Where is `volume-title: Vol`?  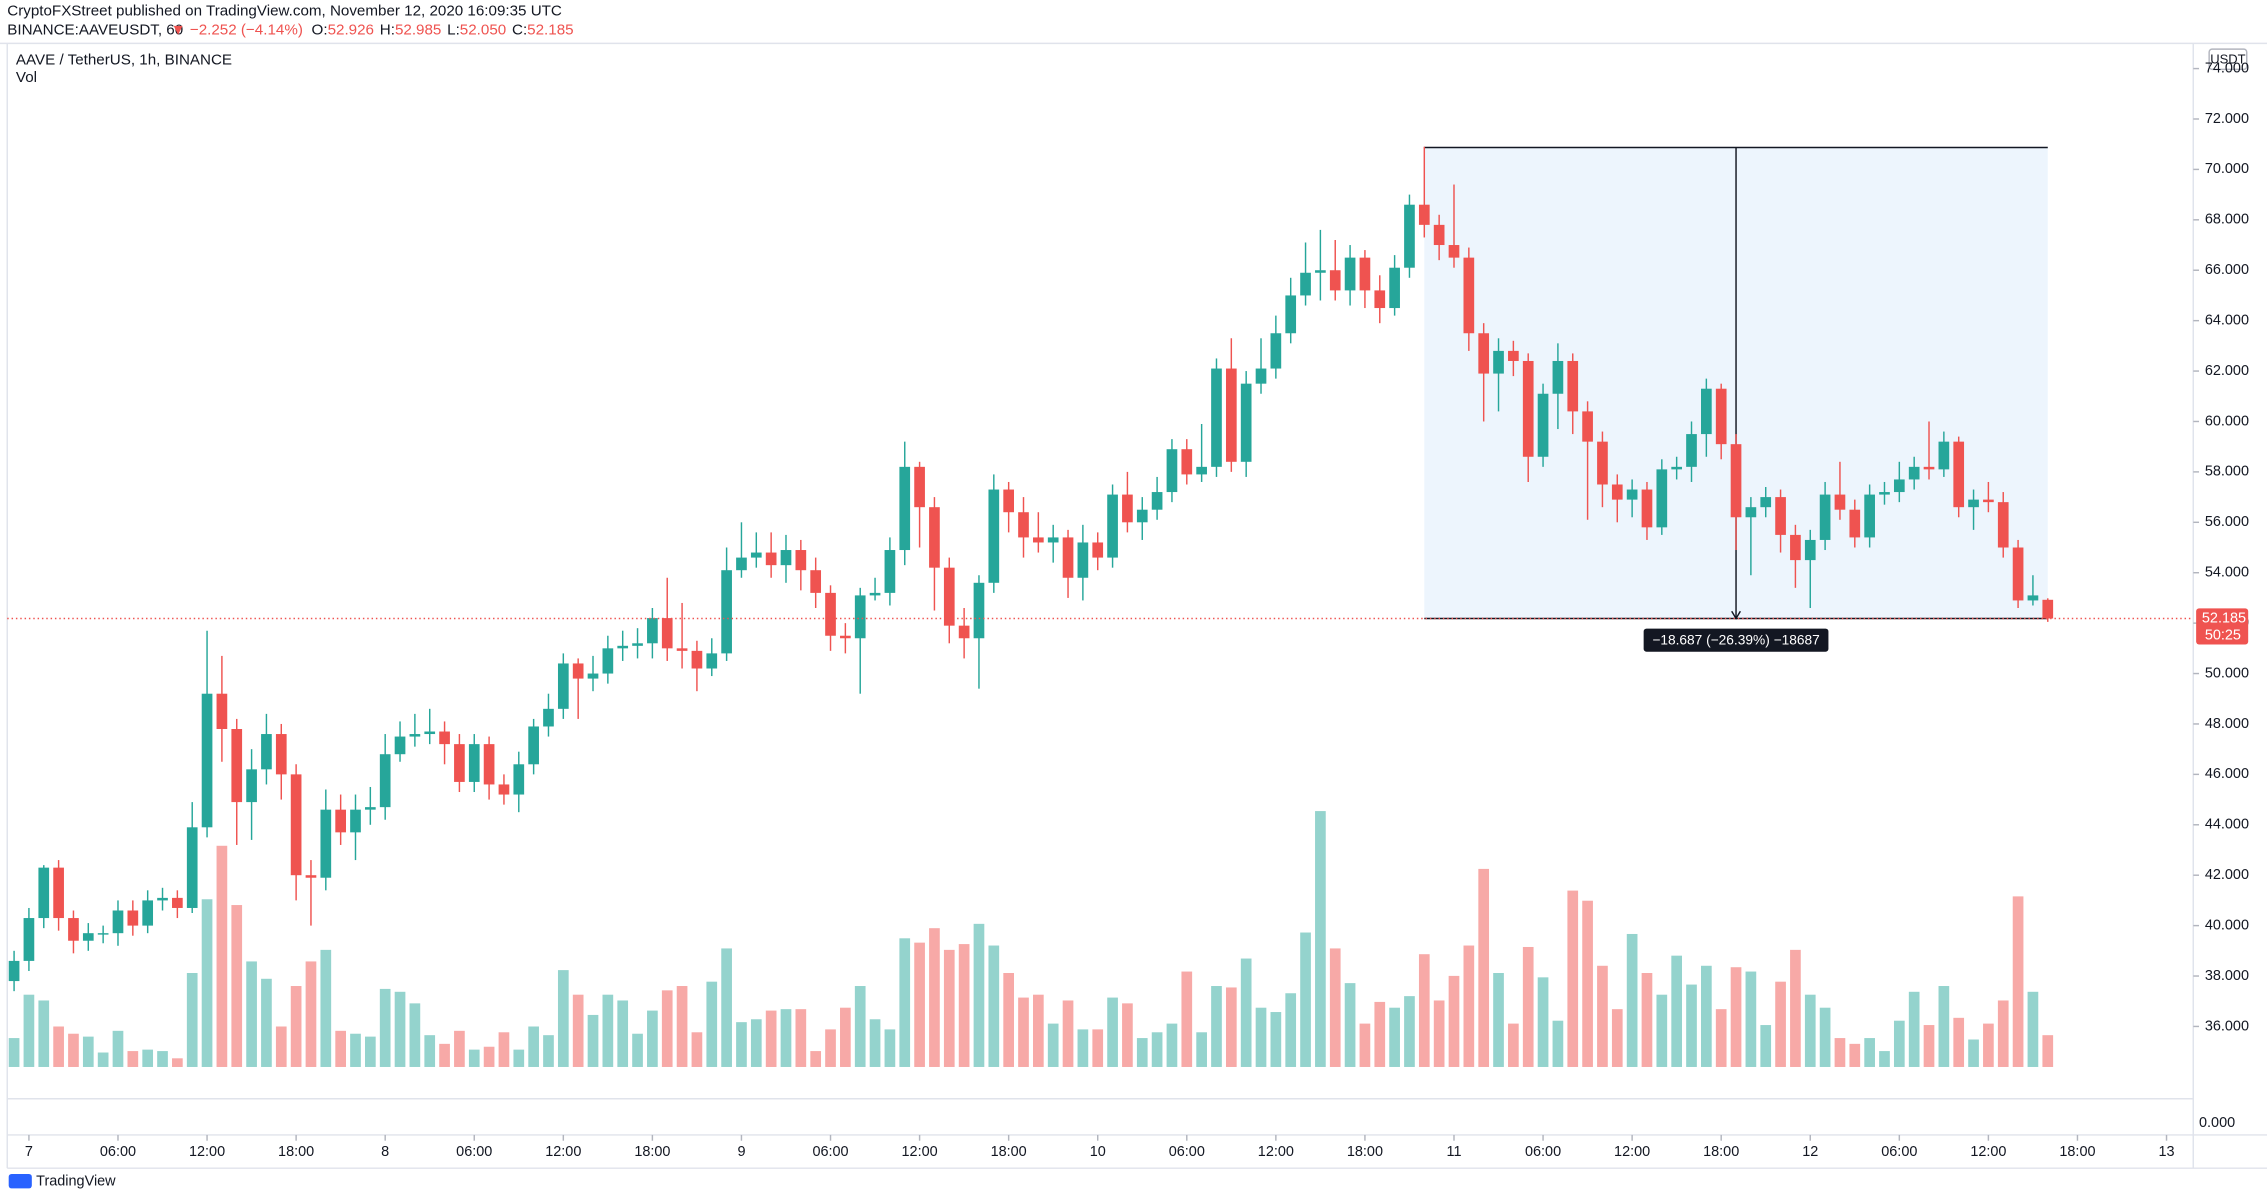 volume-title: Vol is located at coordinates (26, 77).